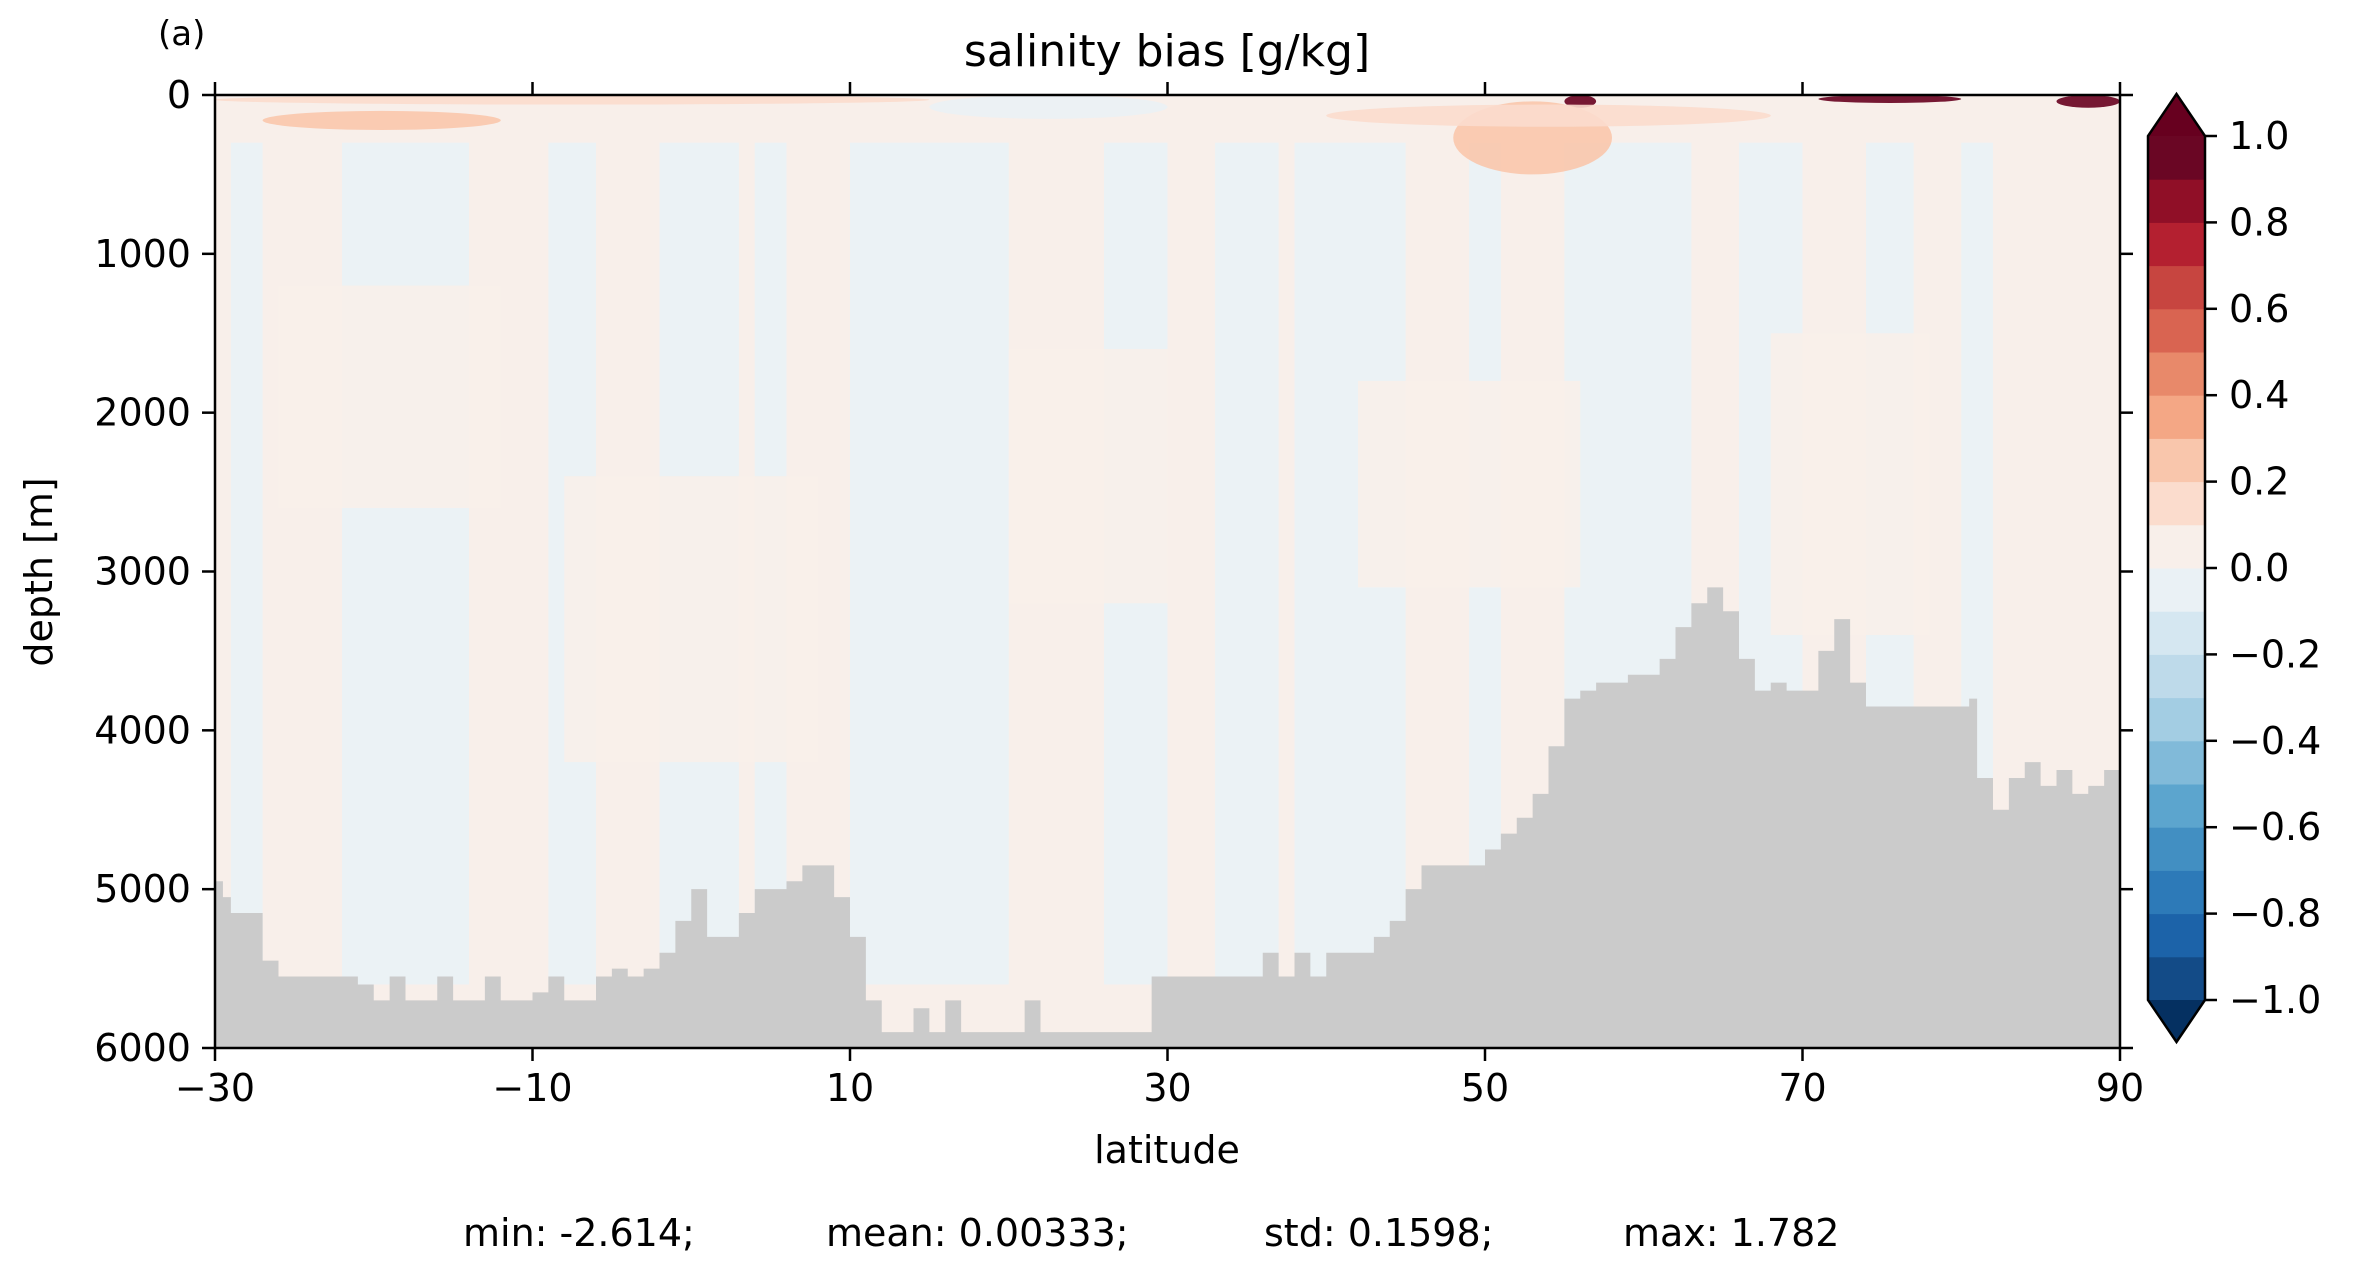 The width and height of the screenshot is (2362, 1263). I want to click on y-tick-label: 0, so click(179, 95).